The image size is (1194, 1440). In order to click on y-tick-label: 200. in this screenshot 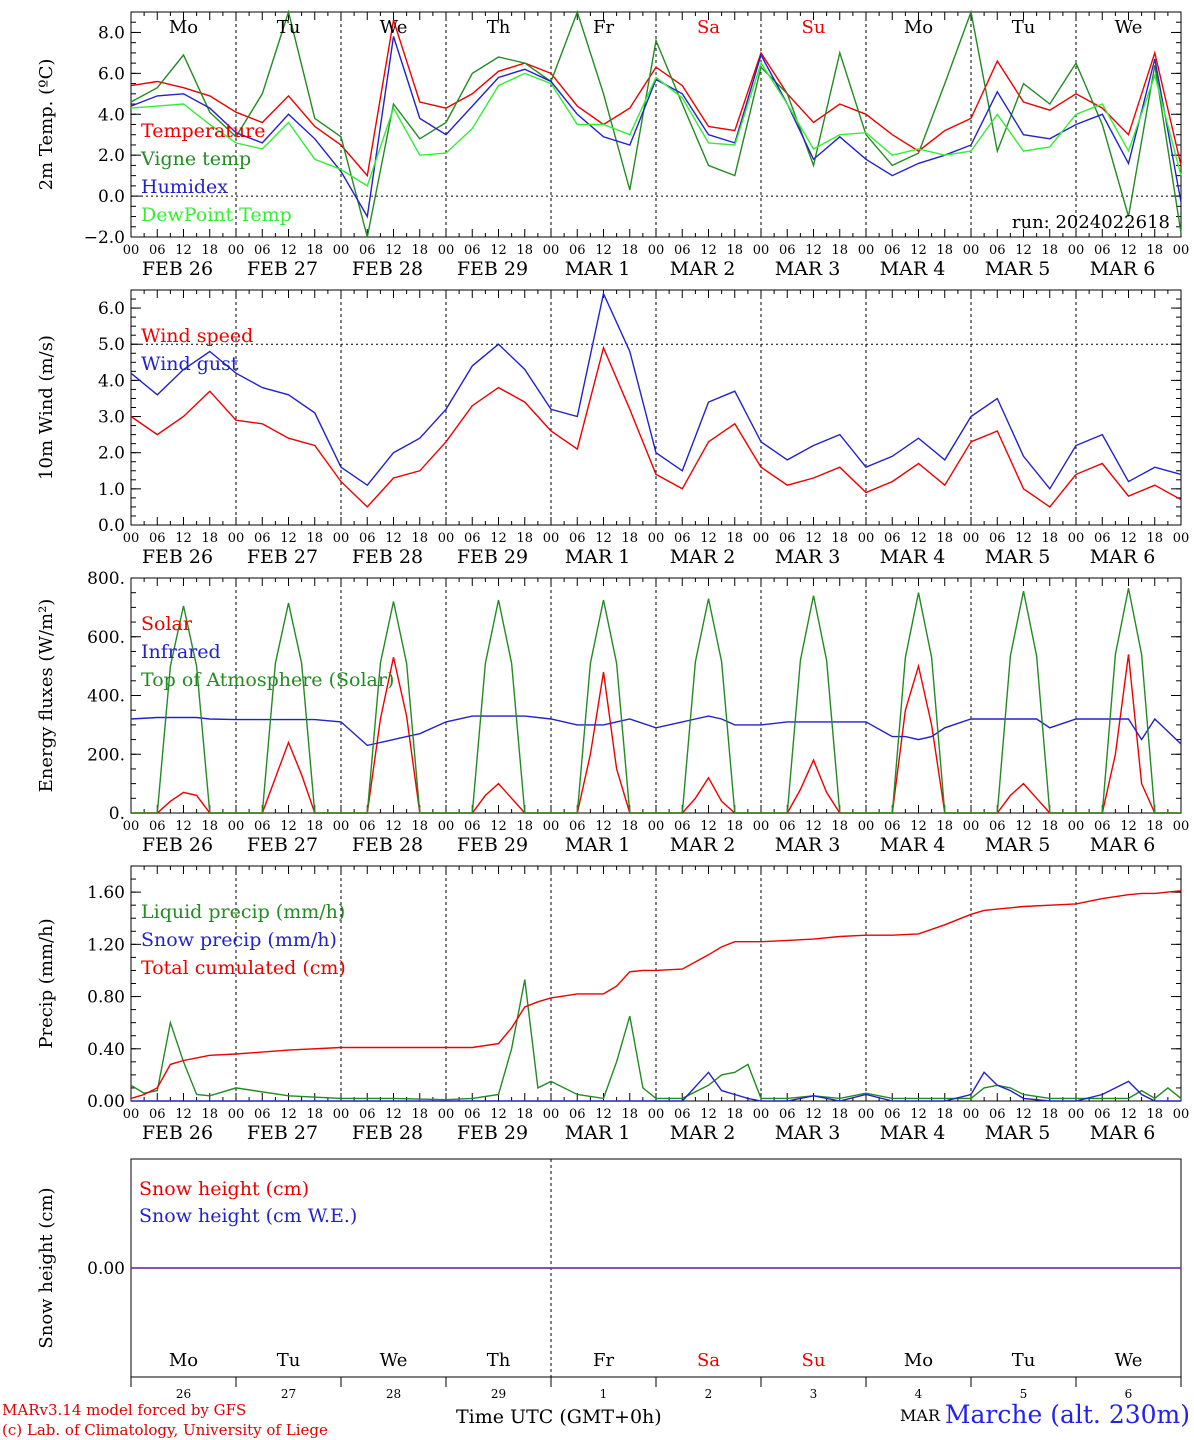, I will do `click(106, 755)`.